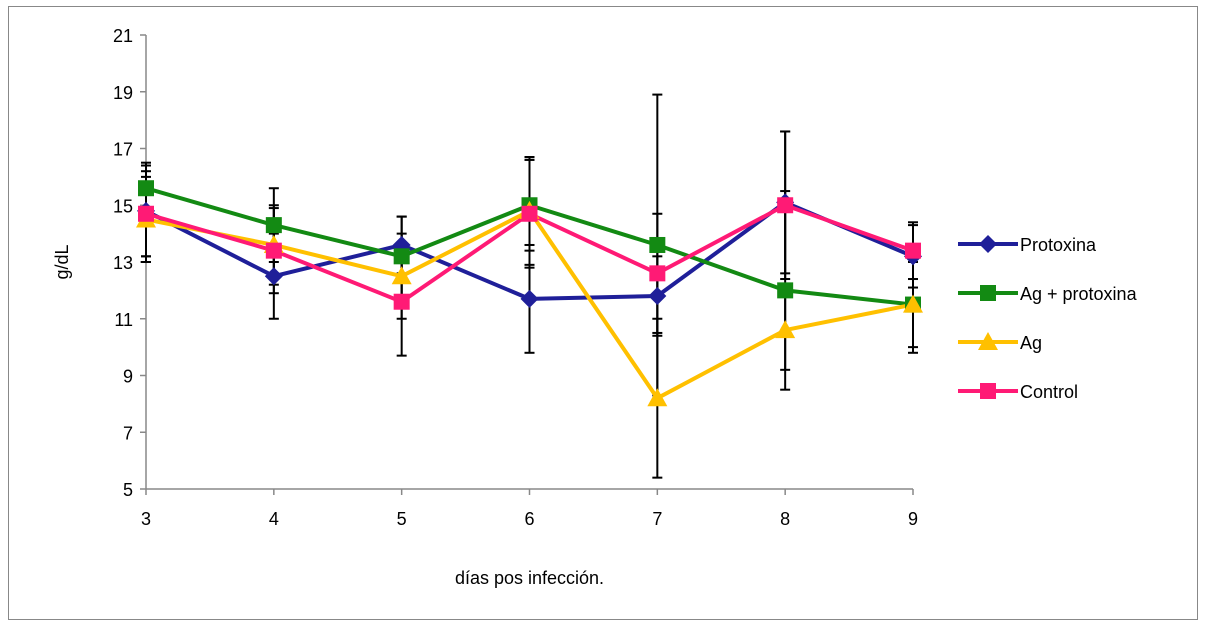 This screenshot has width=1206, height=626. What do you see at coordinates (529, 578) in the screenshot?
I see `x-axis-title: días pos infección.` at bounding box center [529, 578].